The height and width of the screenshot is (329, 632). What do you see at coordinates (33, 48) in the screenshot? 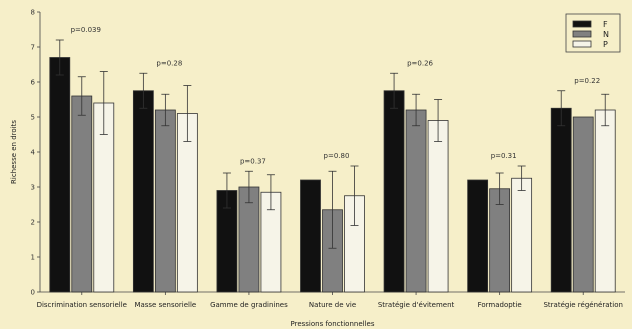
I see `y-tick-label: 7` at bounding box center [33, 48].